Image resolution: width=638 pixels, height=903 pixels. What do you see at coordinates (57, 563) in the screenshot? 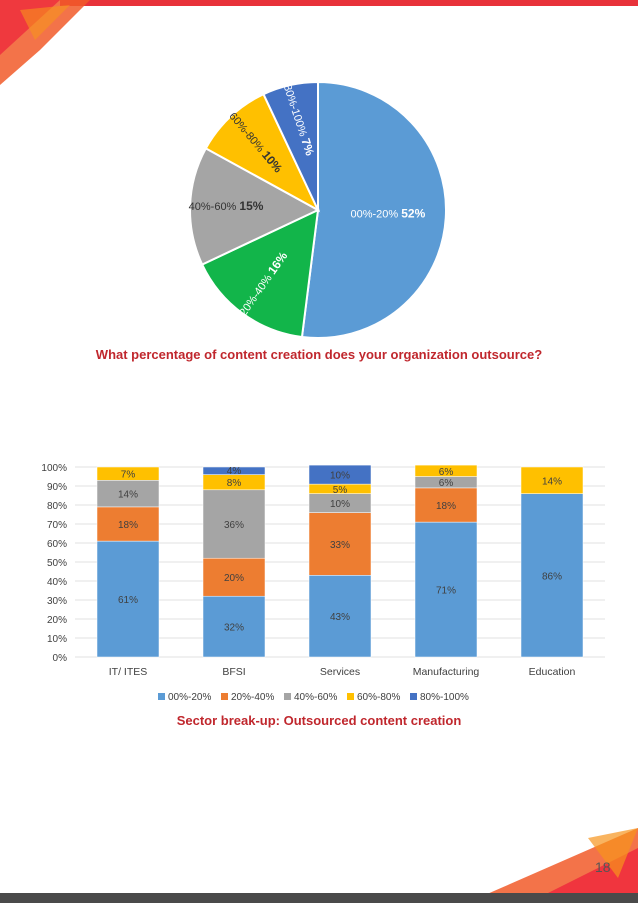
I see `y-tick-label: 50%` at bounding box center [57, 563].